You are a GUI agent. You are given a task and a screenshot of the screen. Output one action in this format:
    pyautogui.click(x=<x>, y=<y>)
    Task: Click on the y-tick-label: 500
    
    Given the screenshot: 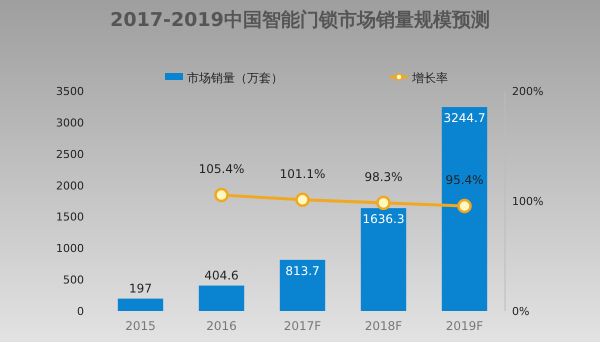 What is the action you would take?
    pyautogui.click(x=73, y=280)
    